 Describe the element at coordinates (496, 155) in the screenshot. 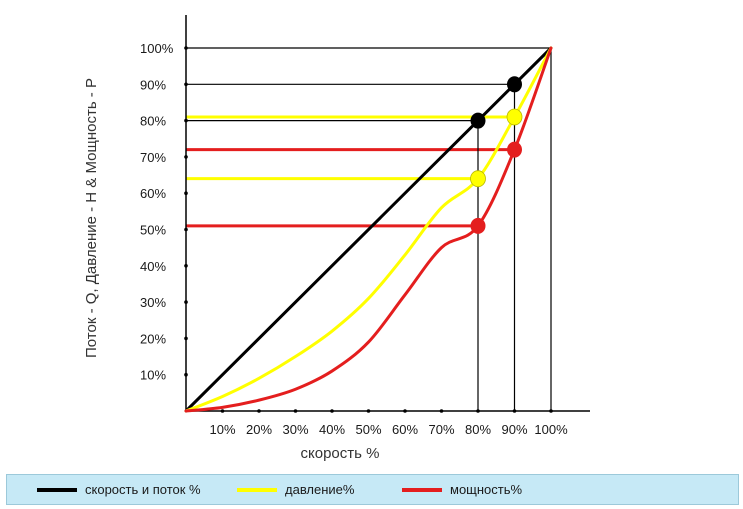

I see `highlight-points` at that location.